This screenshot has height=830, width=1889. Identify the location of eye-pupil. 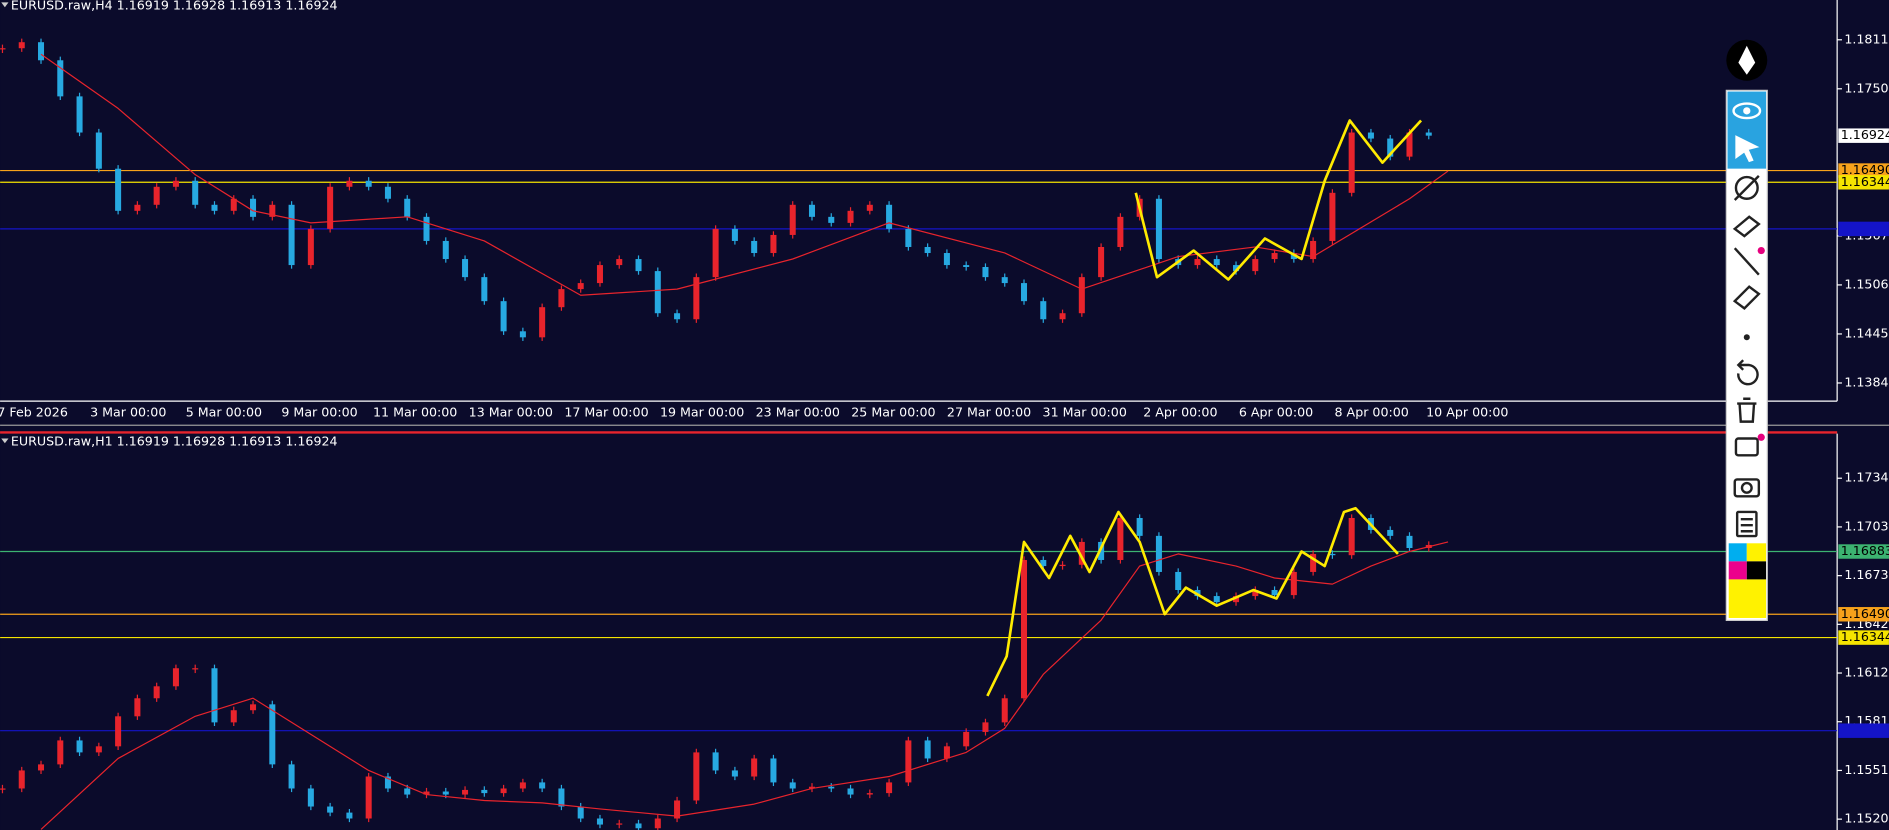
(1747, 111).